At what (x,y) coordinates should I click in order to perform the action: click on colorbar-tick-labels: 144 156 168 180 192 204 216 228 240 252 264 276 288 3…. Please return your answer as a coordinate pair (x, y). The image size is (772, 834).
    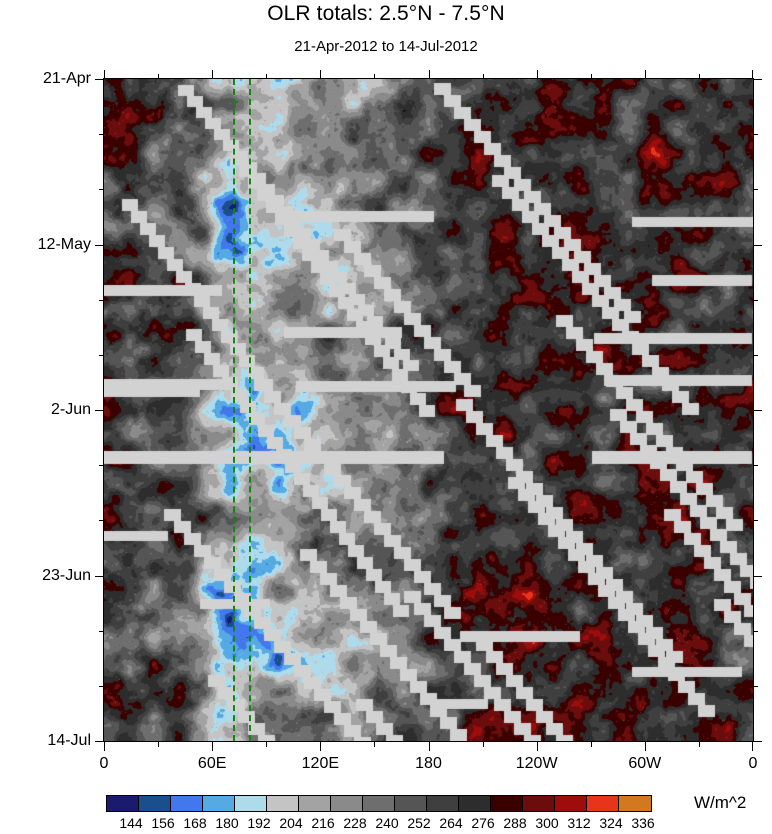
    Looking at the image, I should click on (380, 824).